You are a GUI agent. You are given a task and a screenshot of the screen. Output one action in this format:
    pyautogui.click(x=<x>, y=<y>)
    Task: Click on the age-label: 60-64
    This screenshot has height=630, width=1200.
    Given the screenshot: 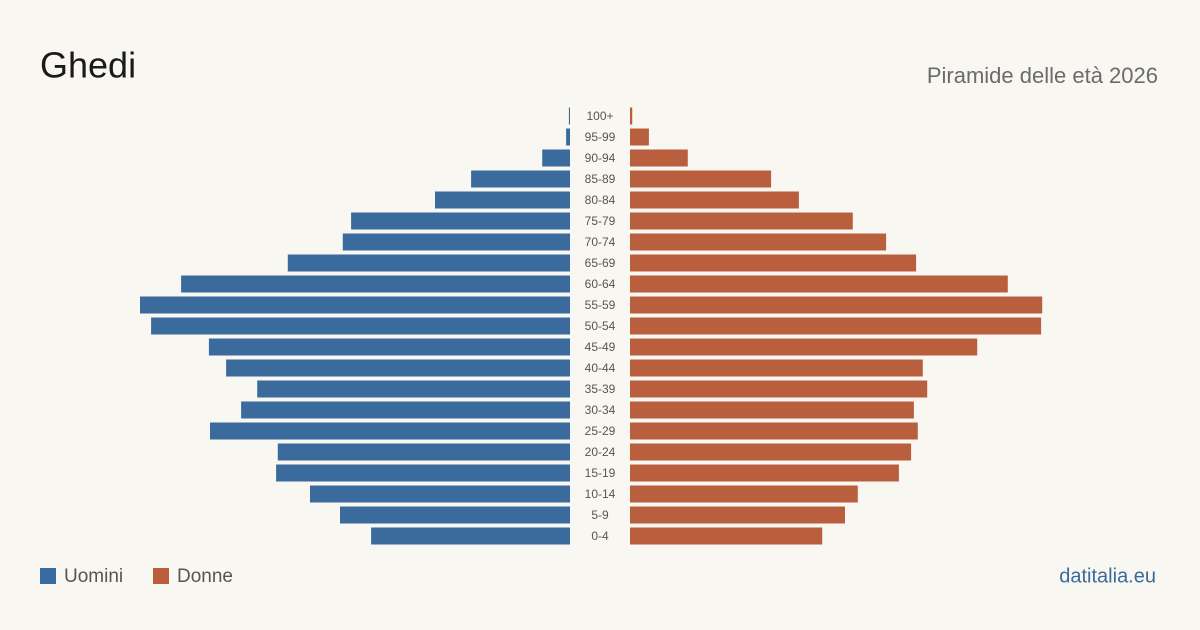 What is the action you would take?
    pyautogui.click(x=600, y=284)
    